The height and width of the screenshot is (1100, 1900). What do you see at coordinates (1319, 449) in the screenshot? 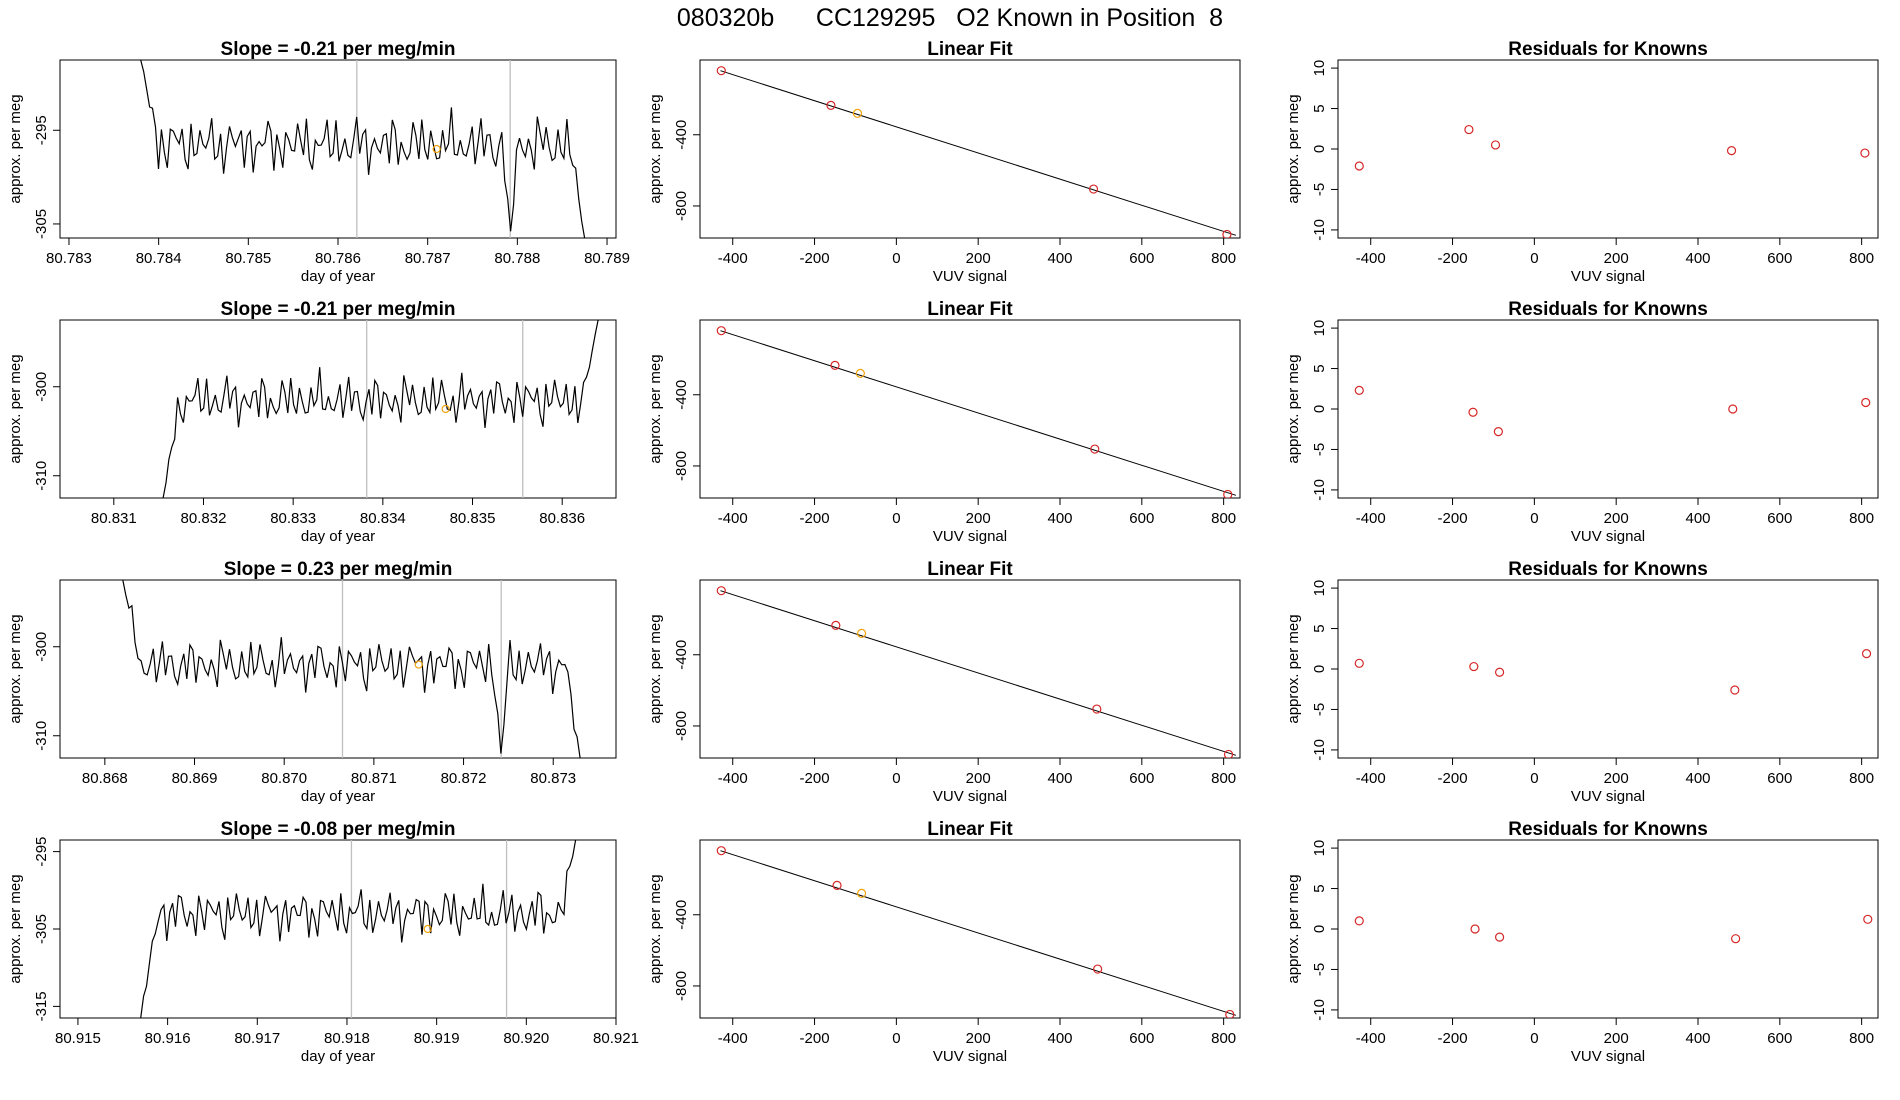
I see `y-tick-label: -5` at bounding box center [1319, 449].